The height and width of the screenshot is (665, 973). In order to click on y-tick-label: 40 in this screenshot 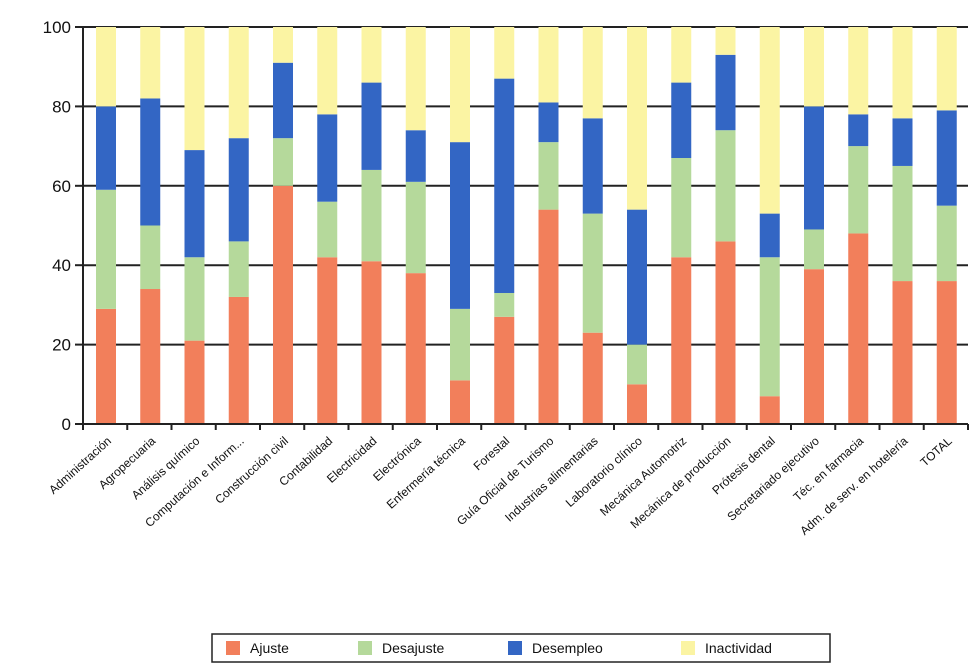, I will do `click(61, 265)`.